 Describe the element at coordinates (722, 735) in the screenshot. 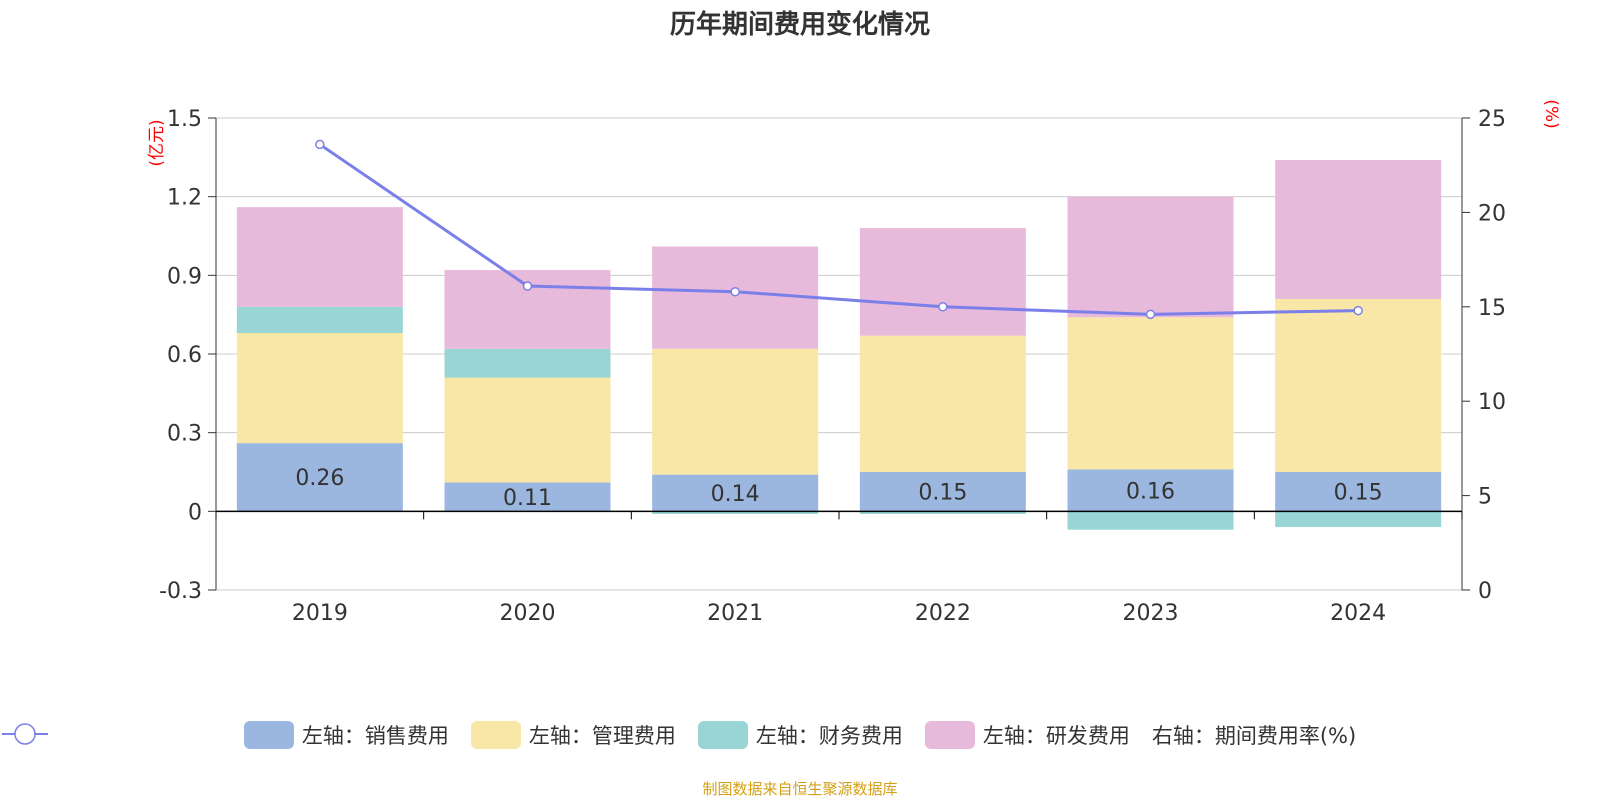

I see `legend-swatch-finance` at that location.